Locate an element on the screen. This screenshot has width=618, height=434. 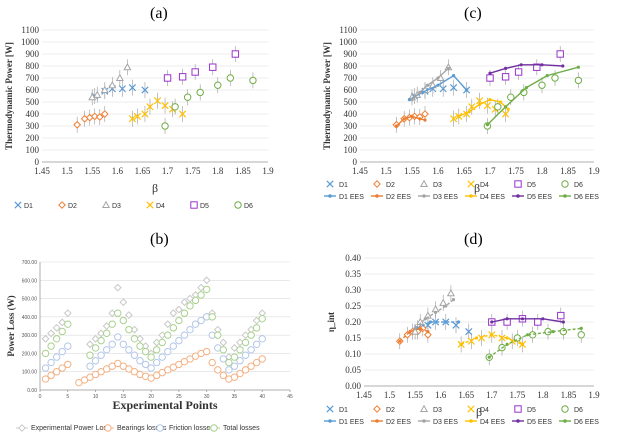
y-tick-label: 200 is located at coordinates (33, 138).